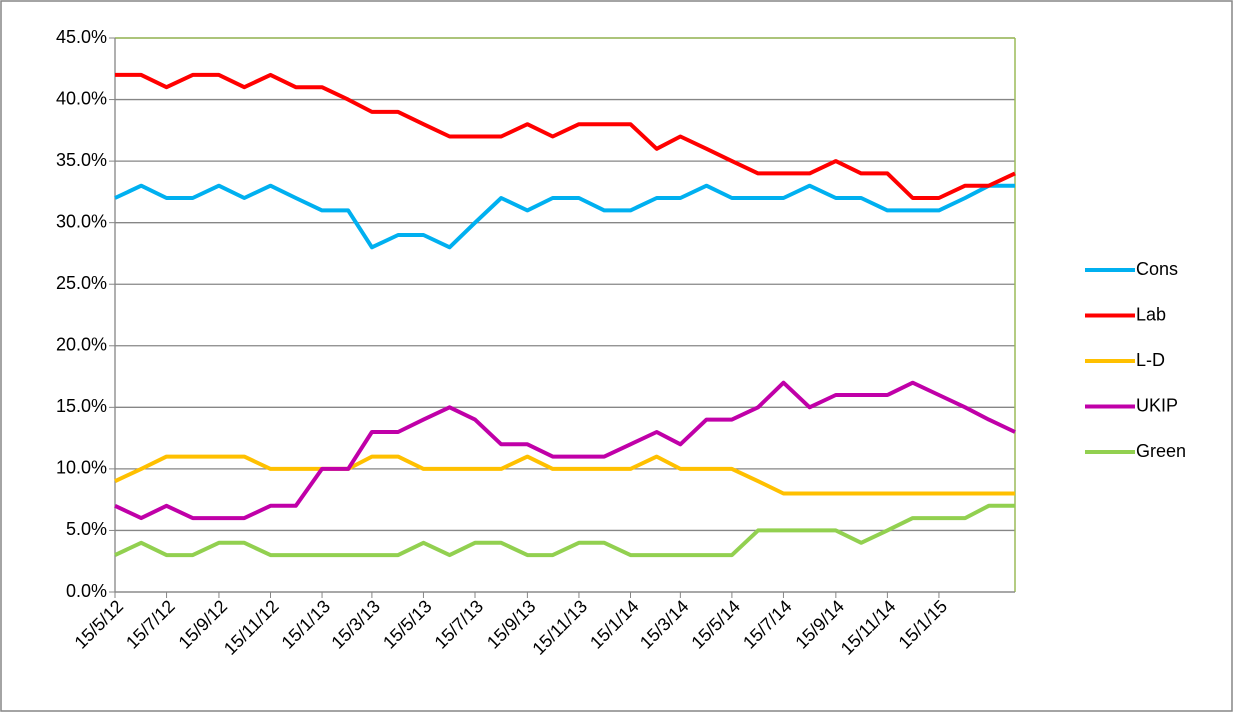 The image size is (1234, 713). What do you see at coordinates (81, 468) in the screenshot?
I see `y-tick-label: 10.0%` at bounding box center [81, 468].